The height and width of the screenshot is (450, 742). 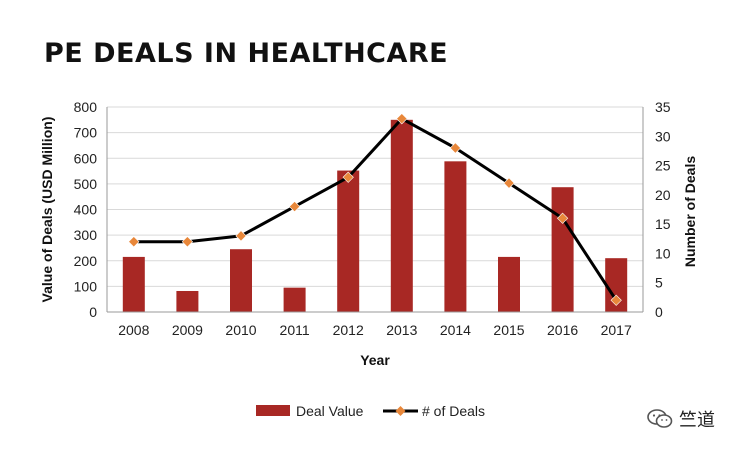 I want to click on y2-tick-label: 10, so click(x=663, y=253).